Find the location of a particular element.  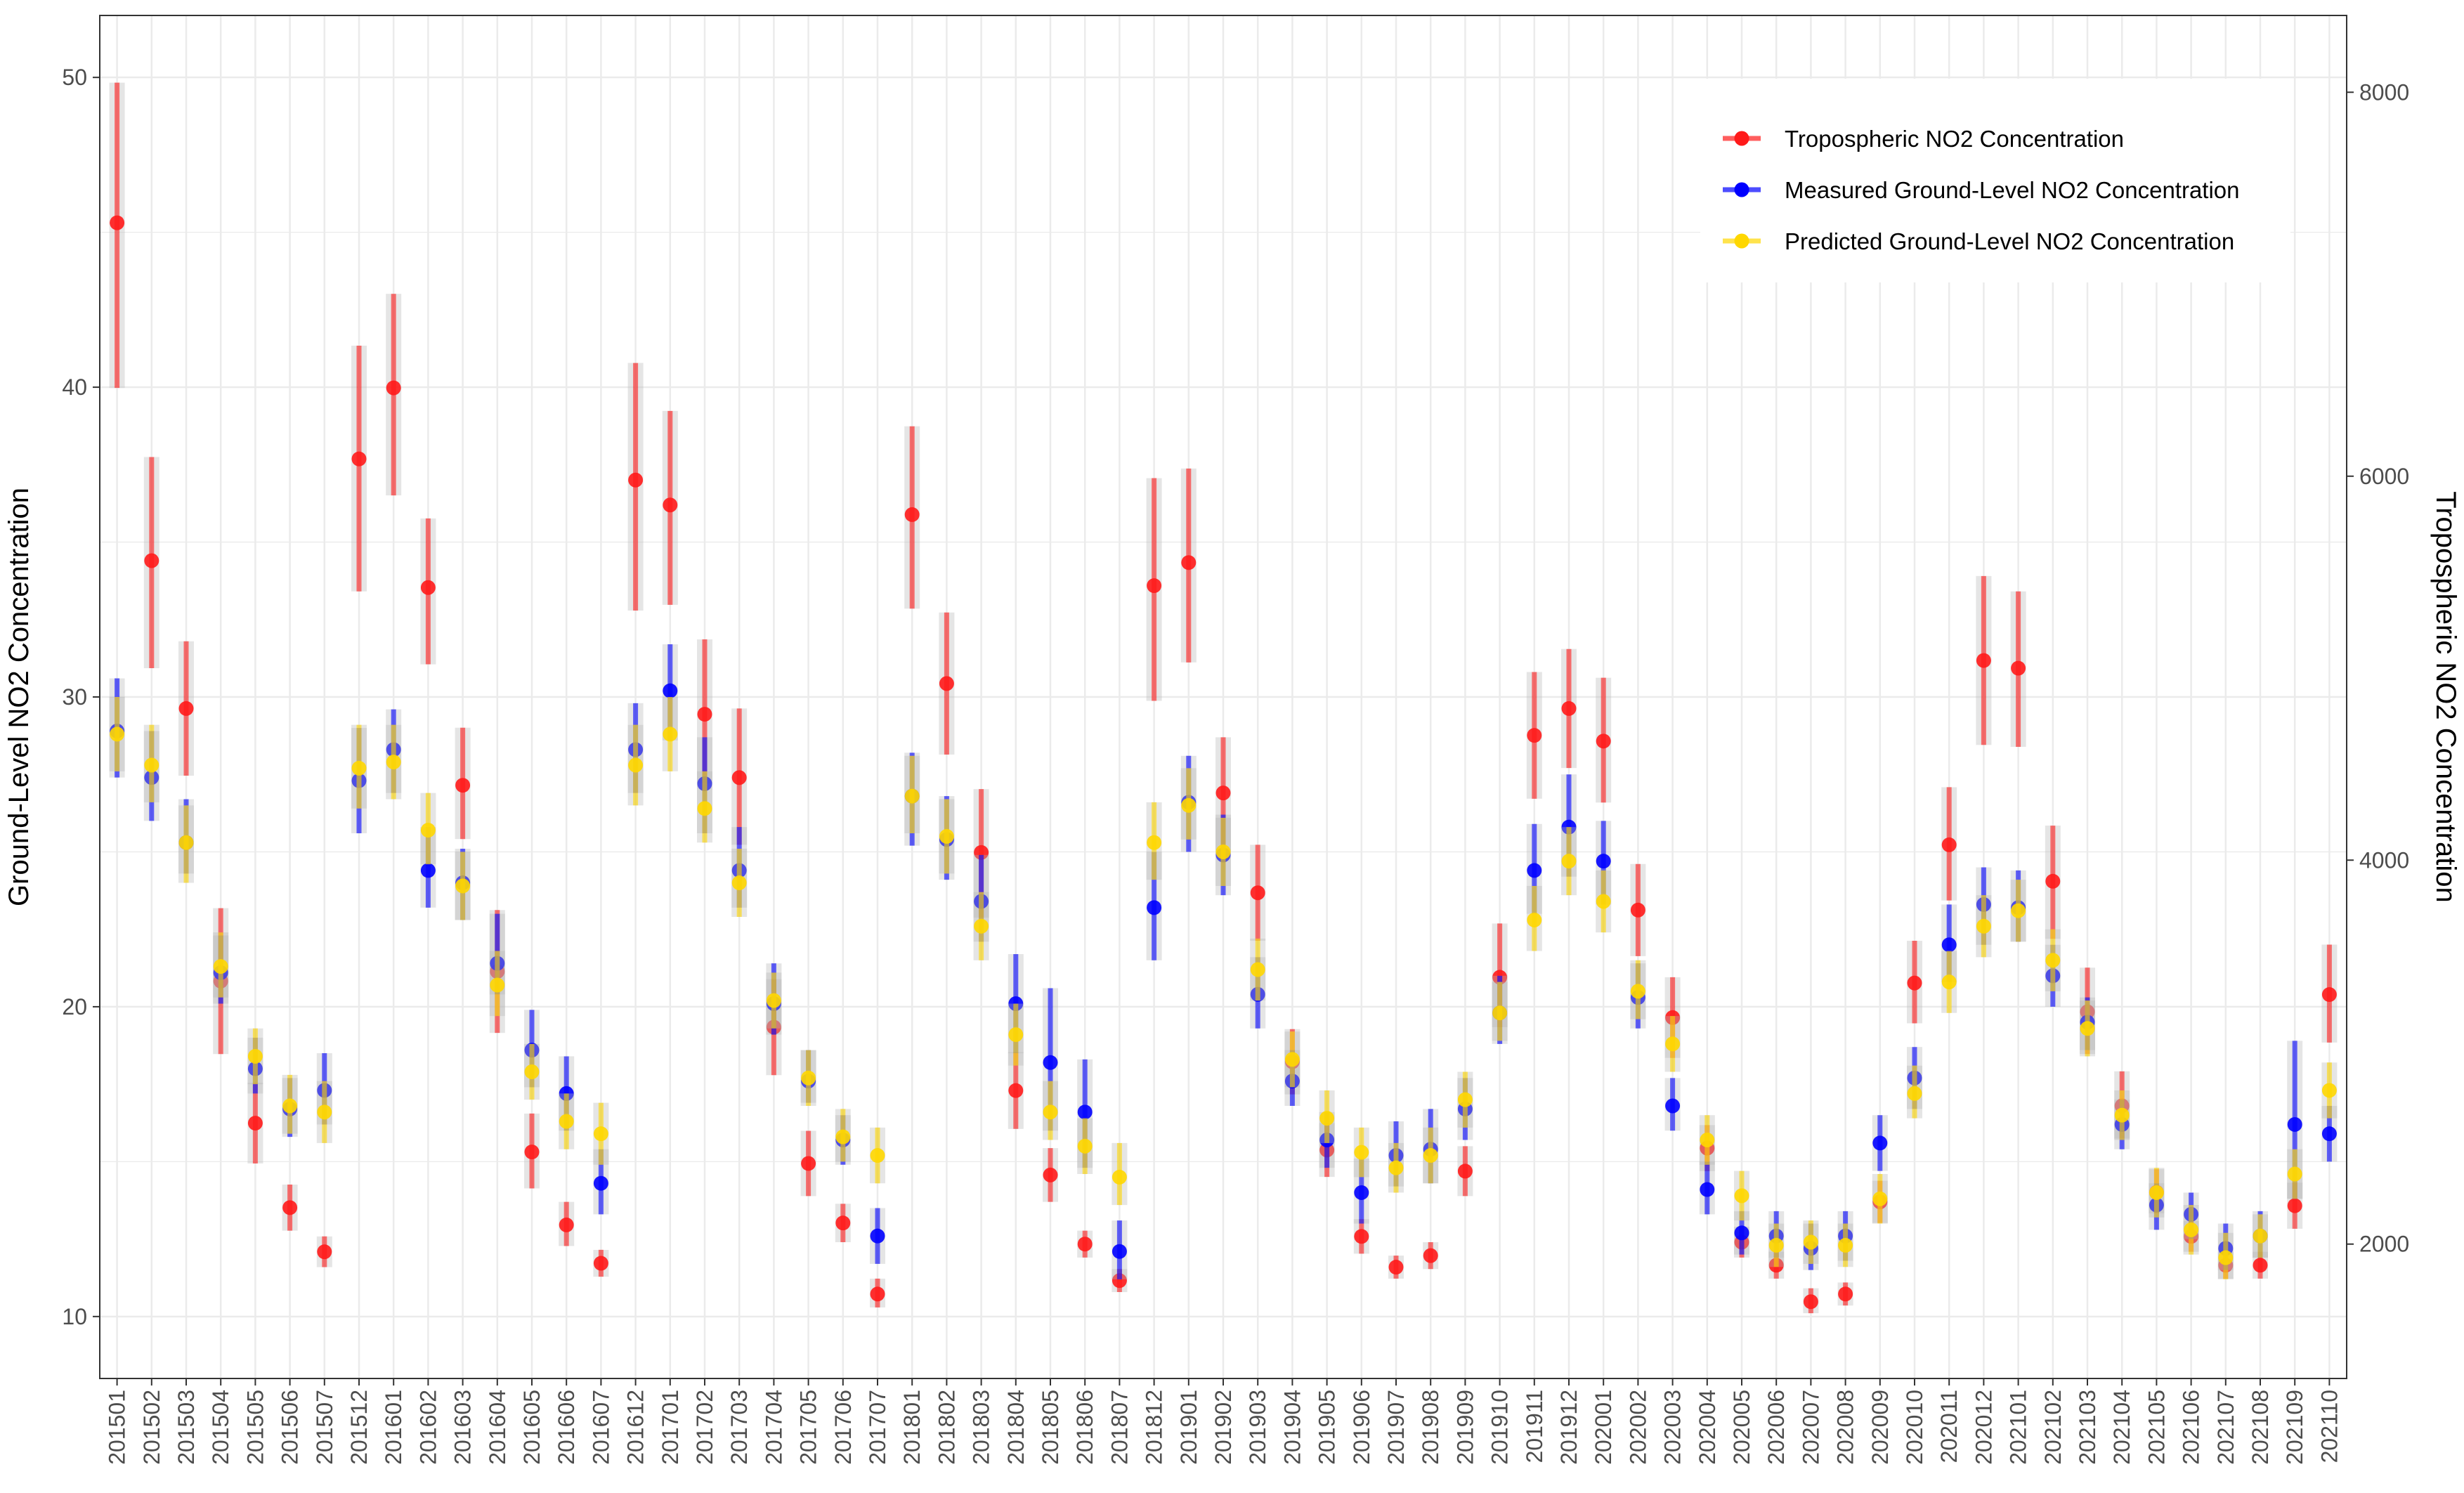

x-tick-label: 201702 is located at coordinates (704, 1427).